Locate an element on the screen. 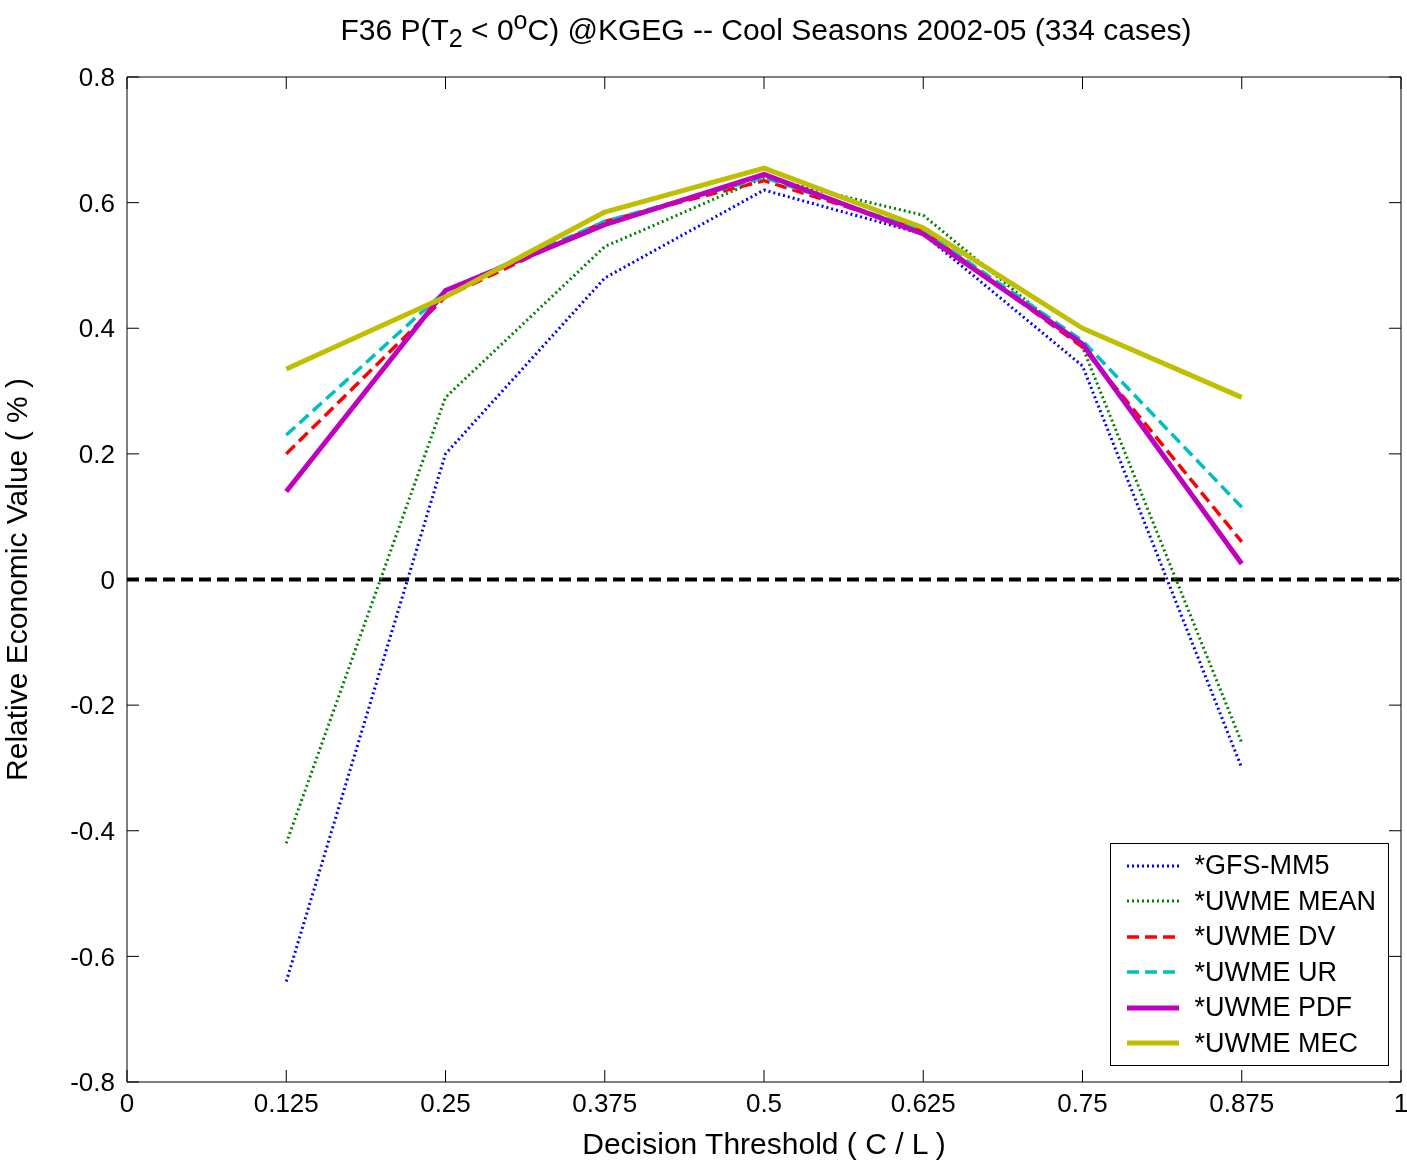 This screenshot has height=1160, width=1407. x-tick-label: 0.25 is located at coordinates (445, 1103).